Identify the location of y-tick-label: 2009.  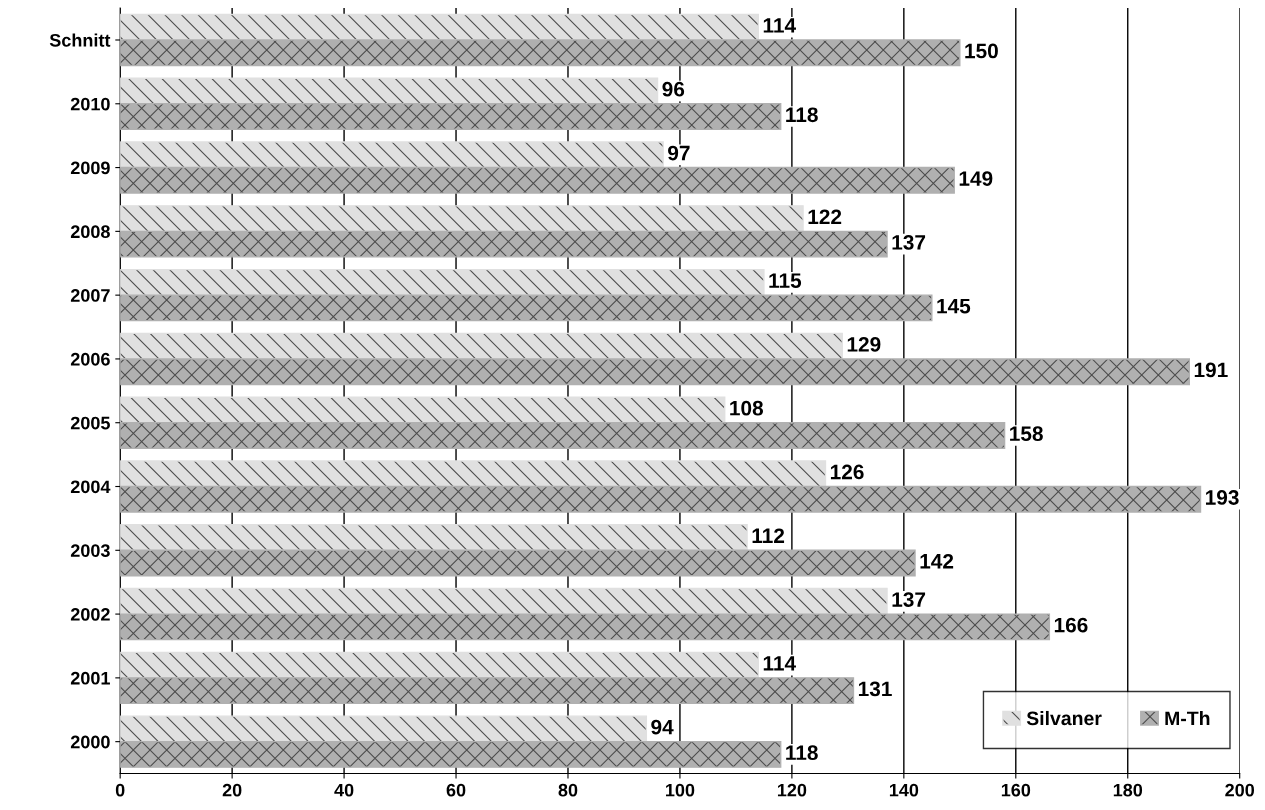
(90, 168).